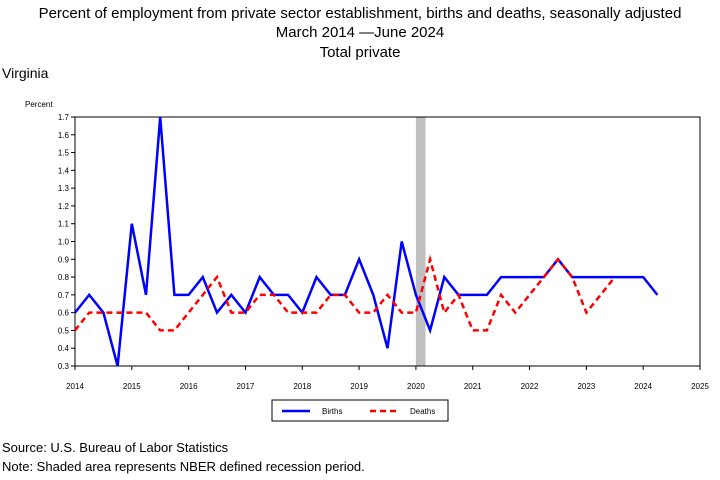 Image resolution: width=720 pixels, height=480 pixels. I want to click on y-tick-label: 0.5, so click(64, 330).